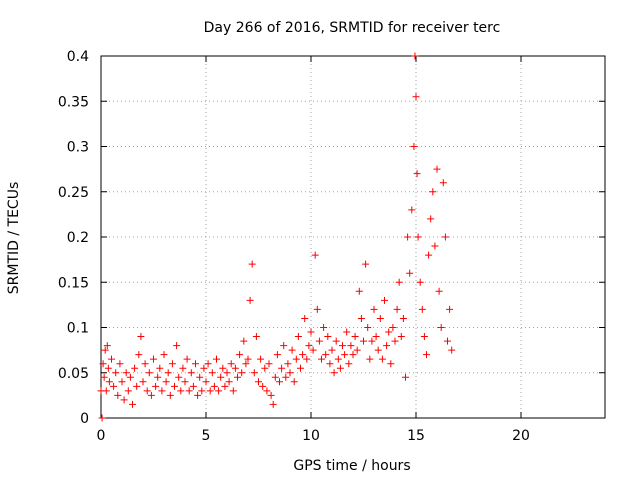  I want to click on y-tick-label: 0.1, so click(78, 329).